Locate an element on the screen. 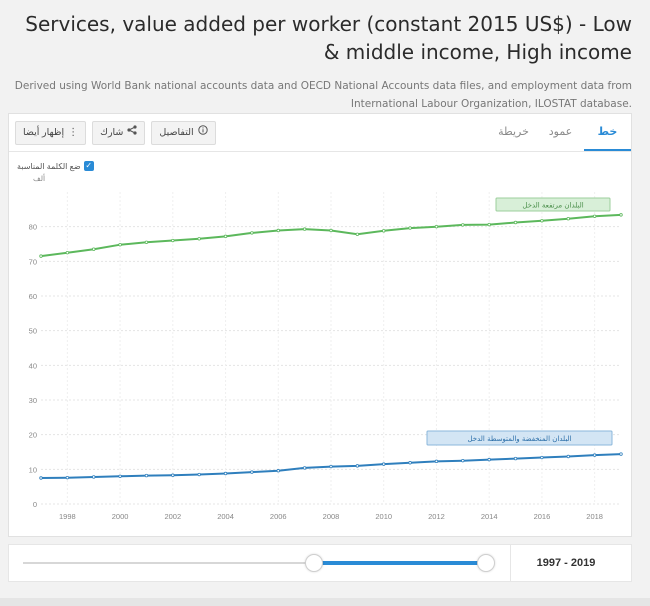 The height and width of the screenshot is (606, 650). share-label: شارك is located at coordinates (112, 132).